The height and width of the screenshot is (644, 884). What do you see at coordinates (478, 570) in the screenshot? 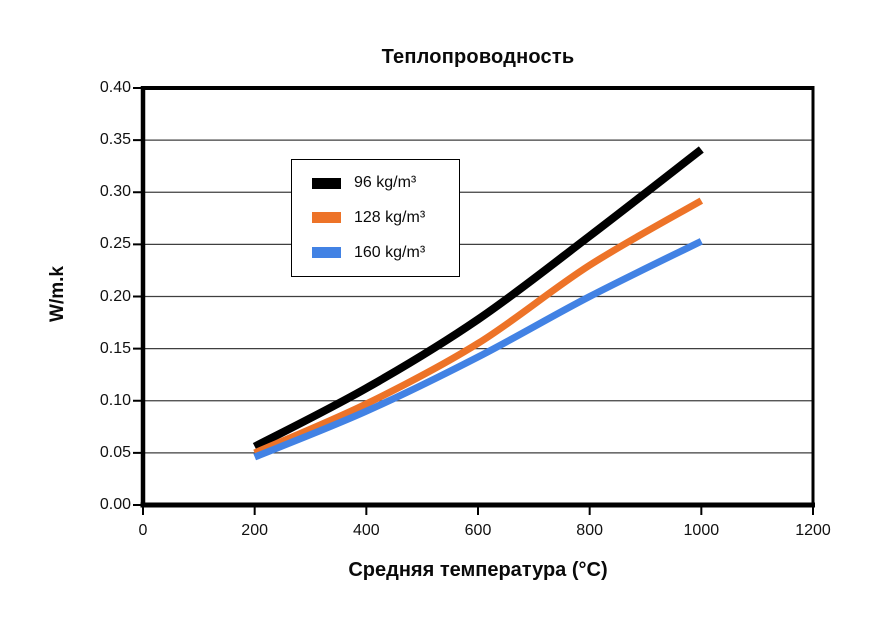
I see `x-axis-title: Средняя температура (°C)` at bounding box center [478, 570].